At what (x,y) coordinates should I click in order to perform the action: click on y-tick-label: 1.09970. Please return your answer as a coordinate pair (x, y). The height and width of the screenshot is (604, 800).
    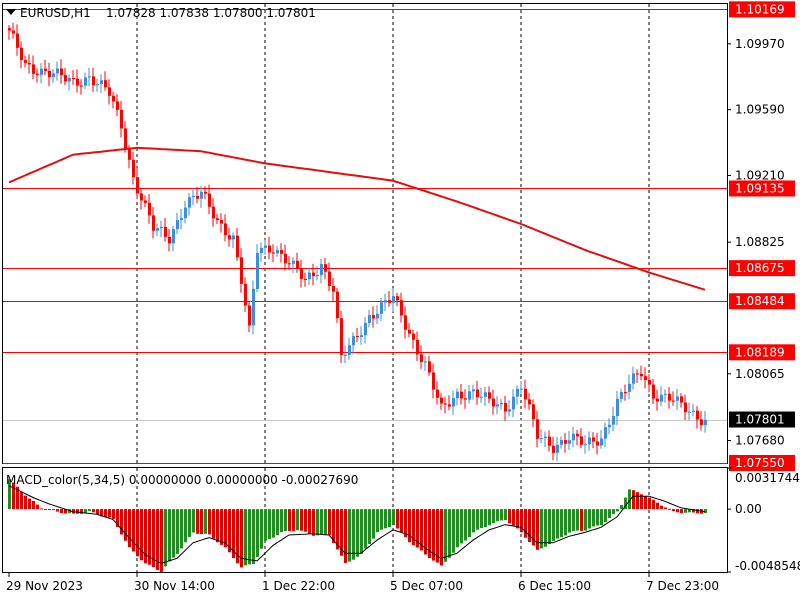
    Looking at the image, I should click on (760, 44).